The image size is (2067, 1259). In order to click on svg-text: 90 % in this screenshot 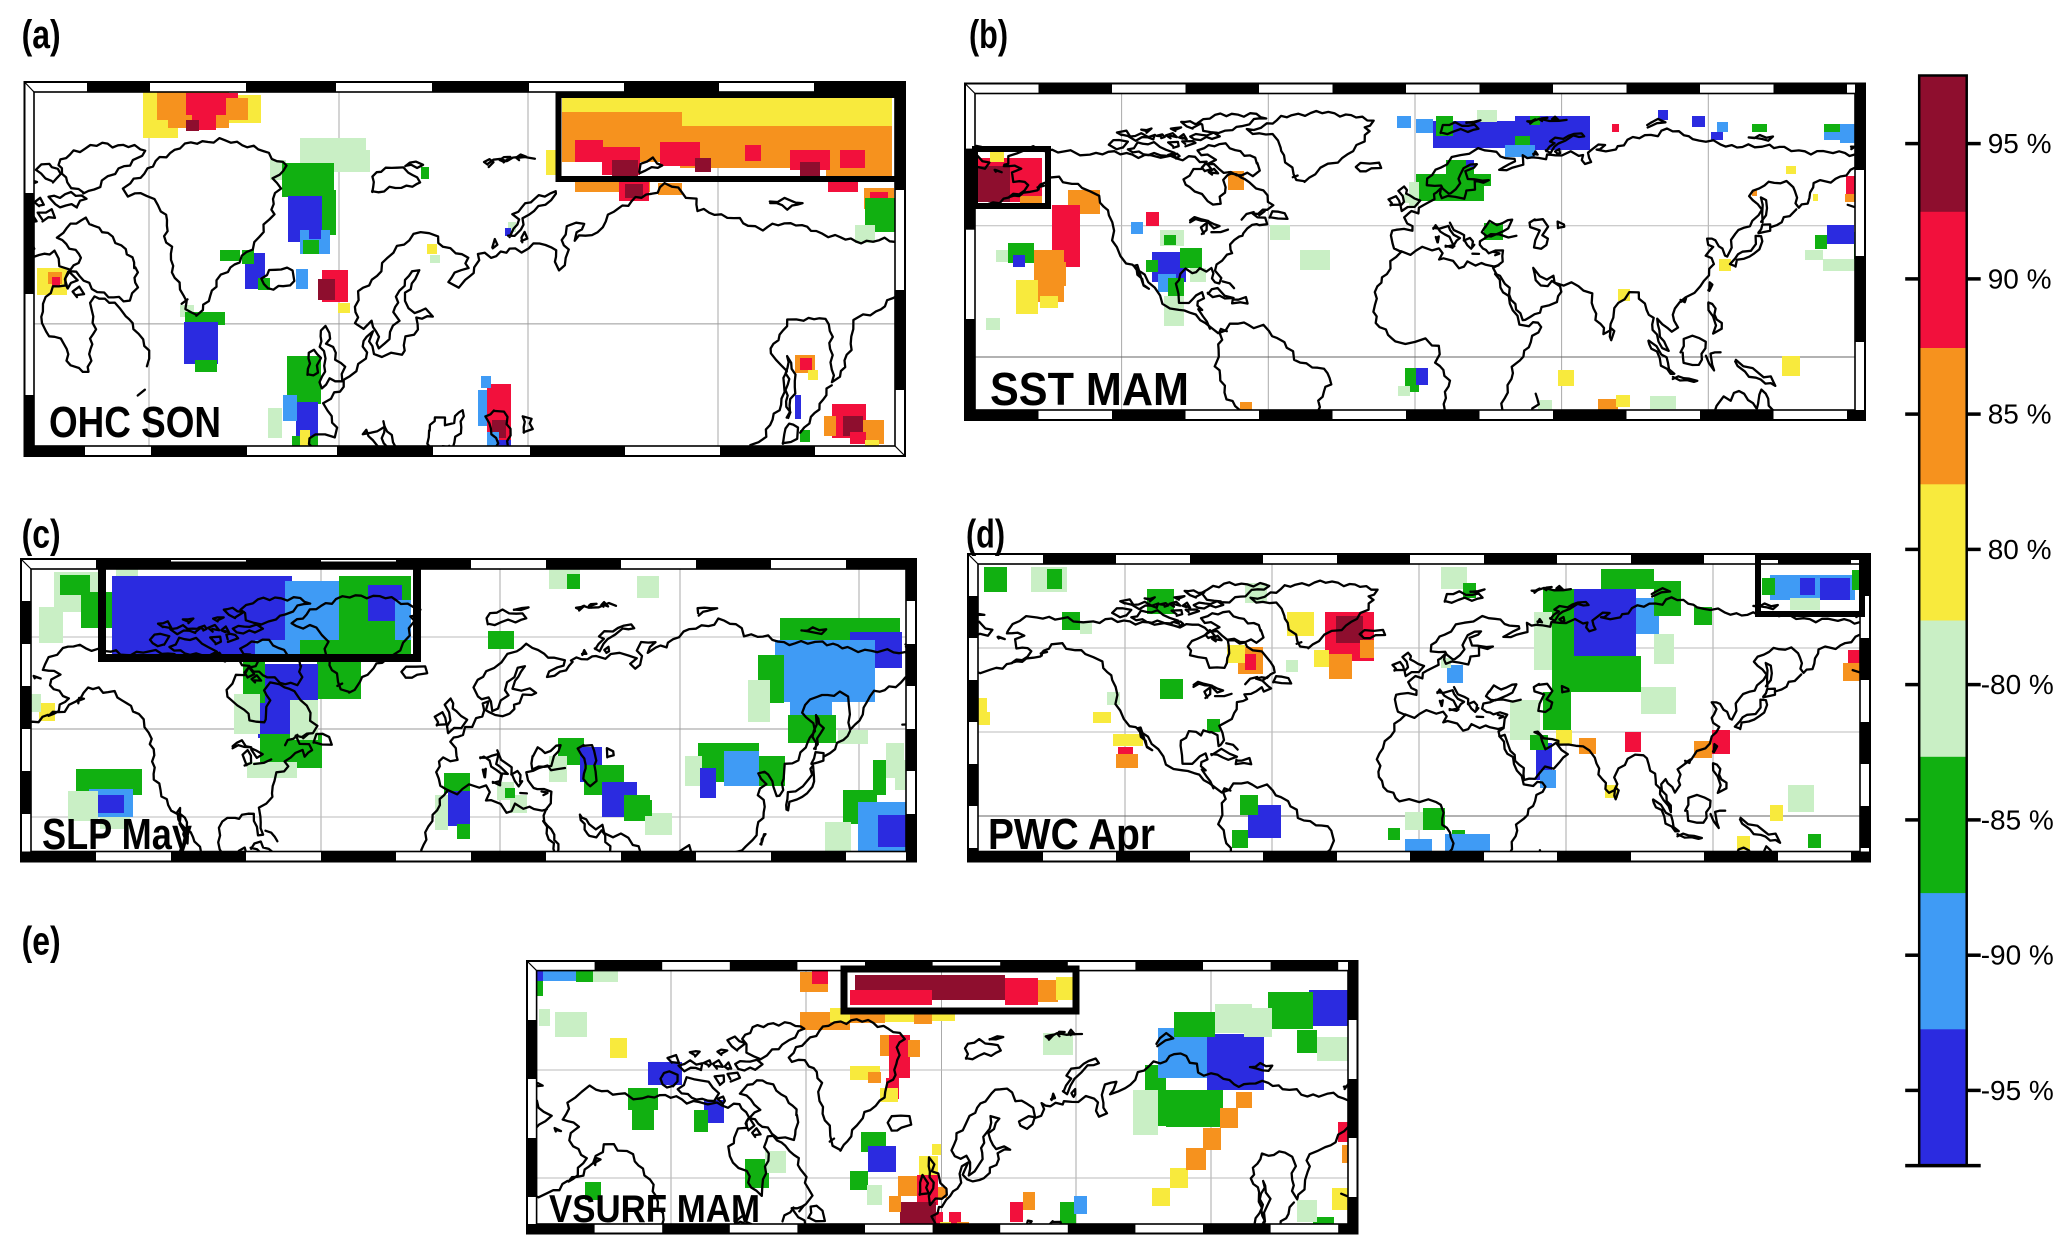, I will do `click(2020, 278)`.